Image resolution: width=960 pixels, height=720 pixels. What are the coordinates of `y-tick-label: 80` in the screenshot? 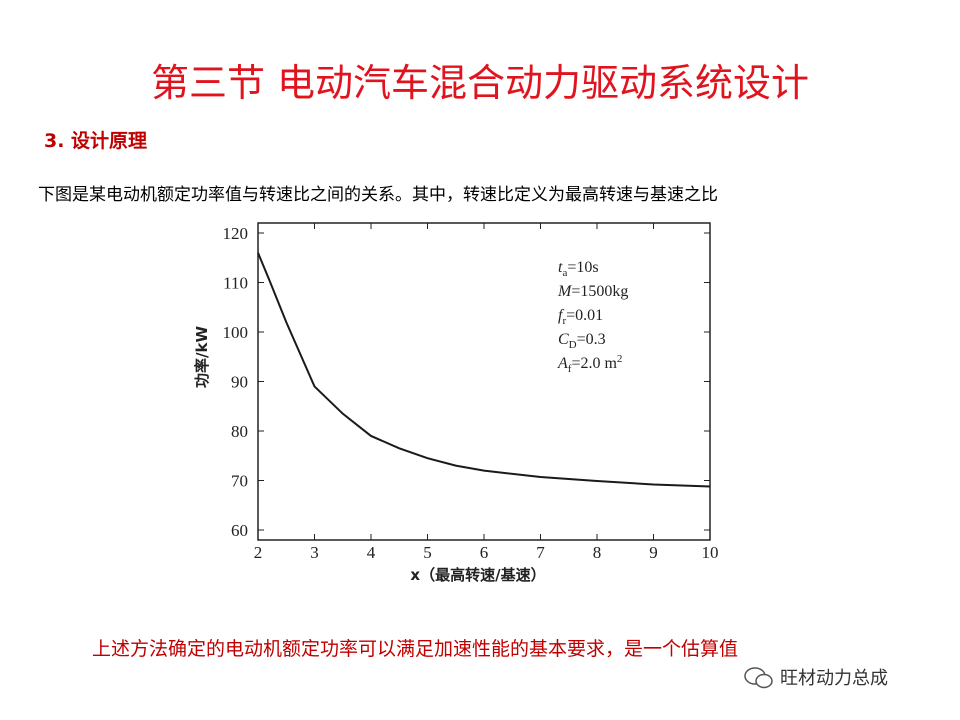 It's located at (239, 431).